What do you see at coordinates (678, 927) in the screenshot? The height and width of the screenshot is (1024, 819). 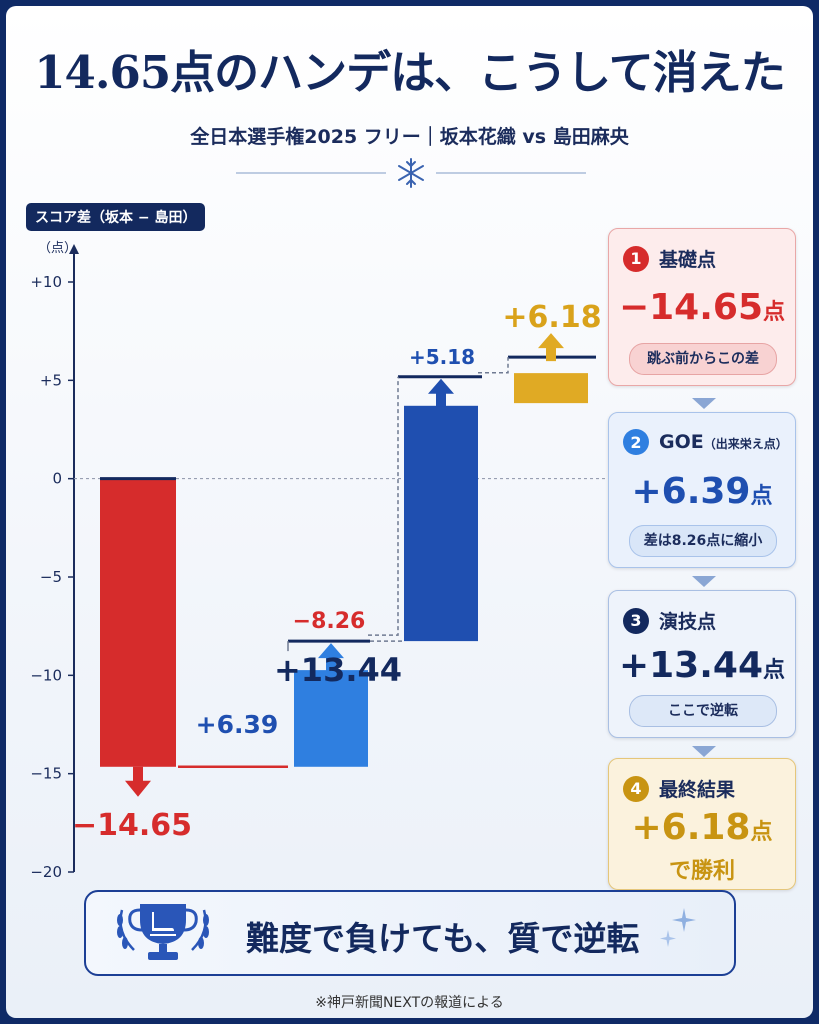 I see `sparkle-icon` at bounding box center [678, 927].